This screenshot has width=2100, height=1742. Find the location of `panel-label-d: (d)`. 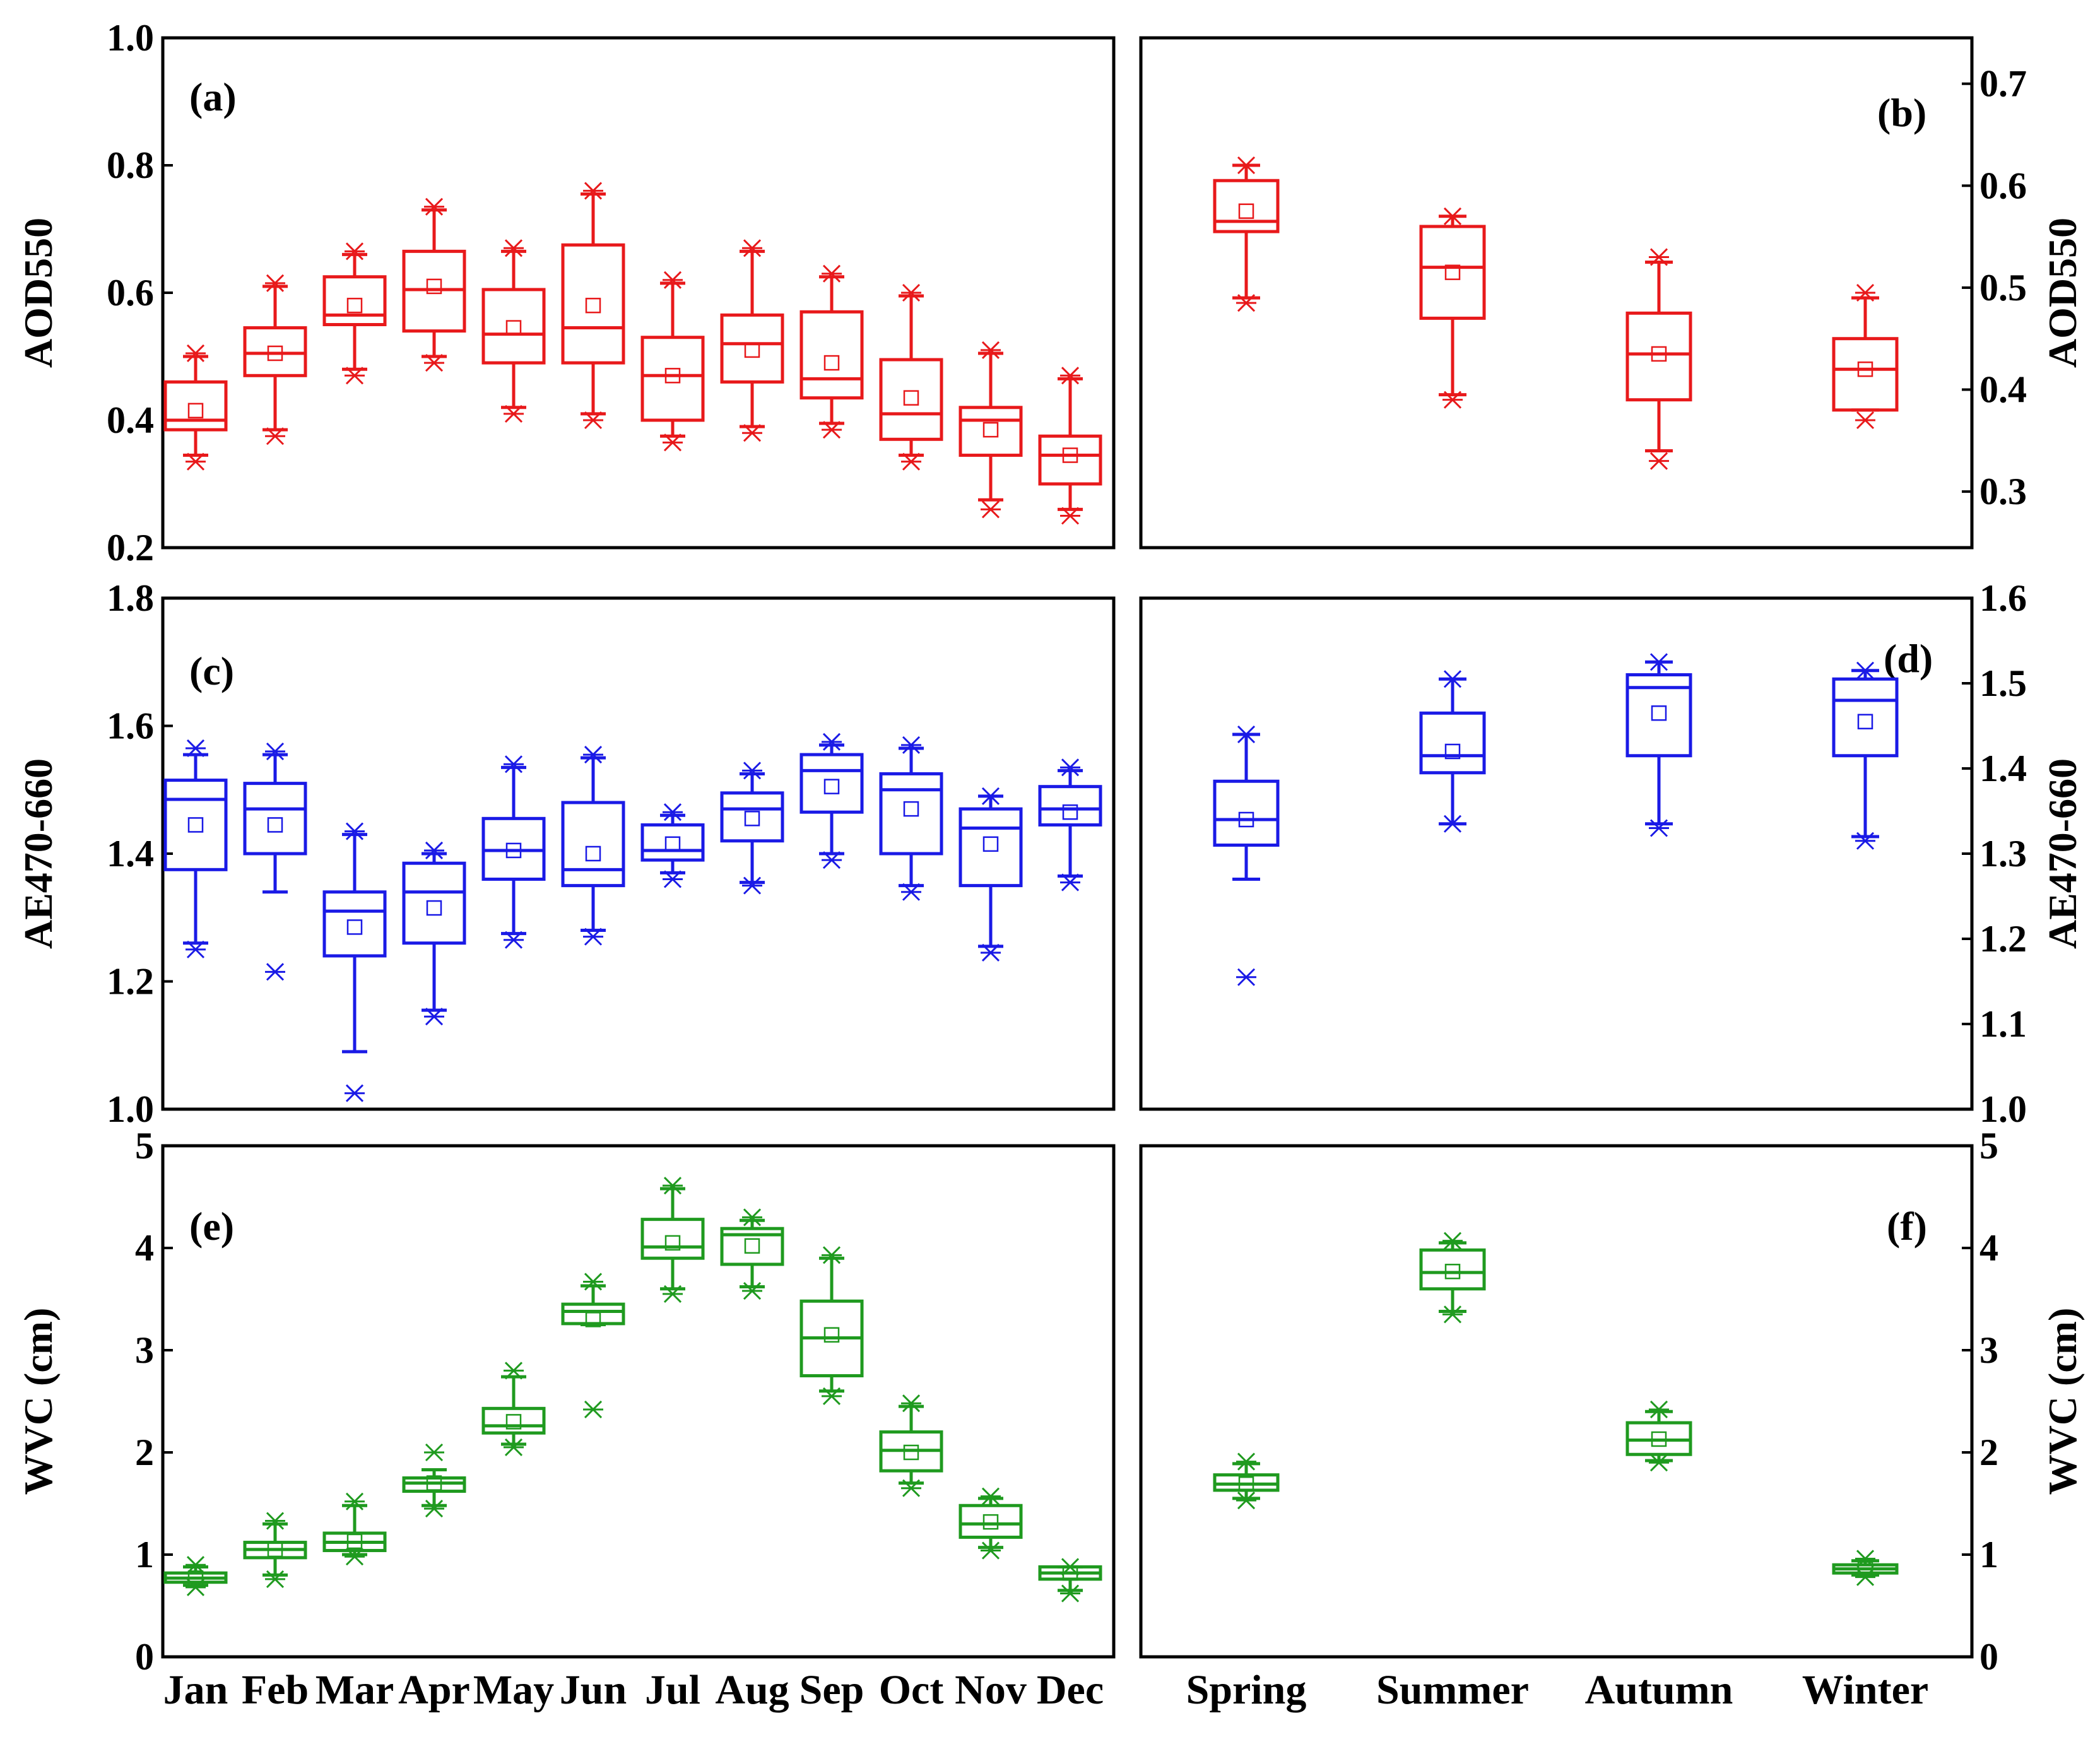

panel-label-d: (d) is located at coordinates (1908, 658).